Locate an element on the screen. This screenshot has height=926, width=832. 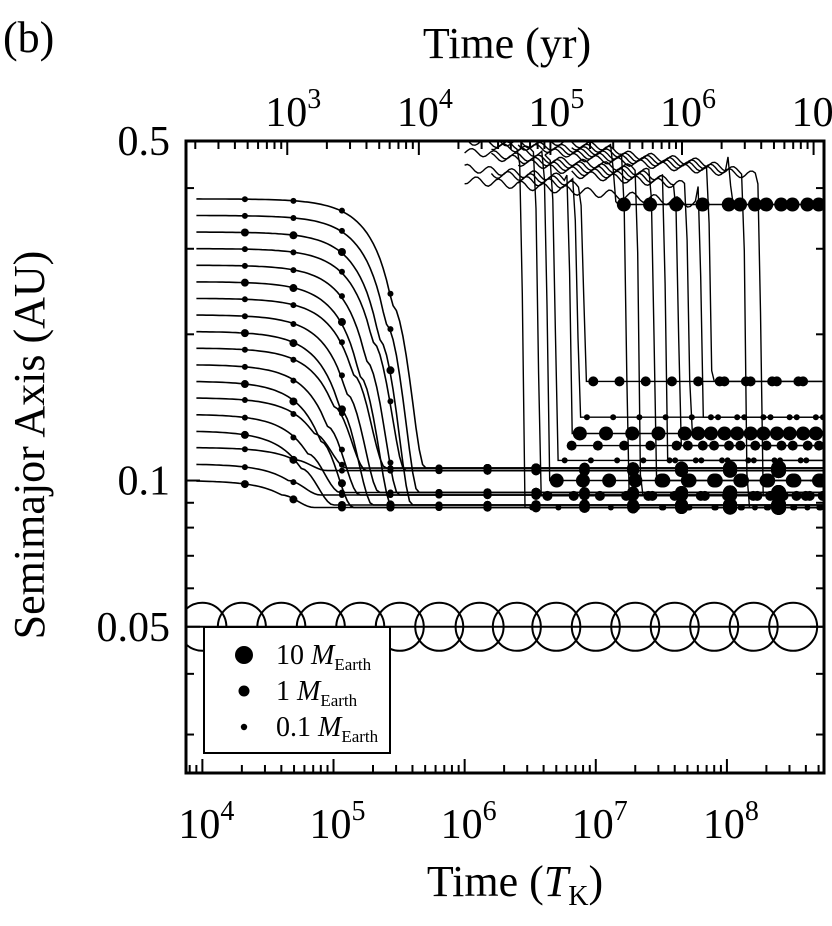
legend-entry-label: 10 MEarth is located at coordinates (324, 657).